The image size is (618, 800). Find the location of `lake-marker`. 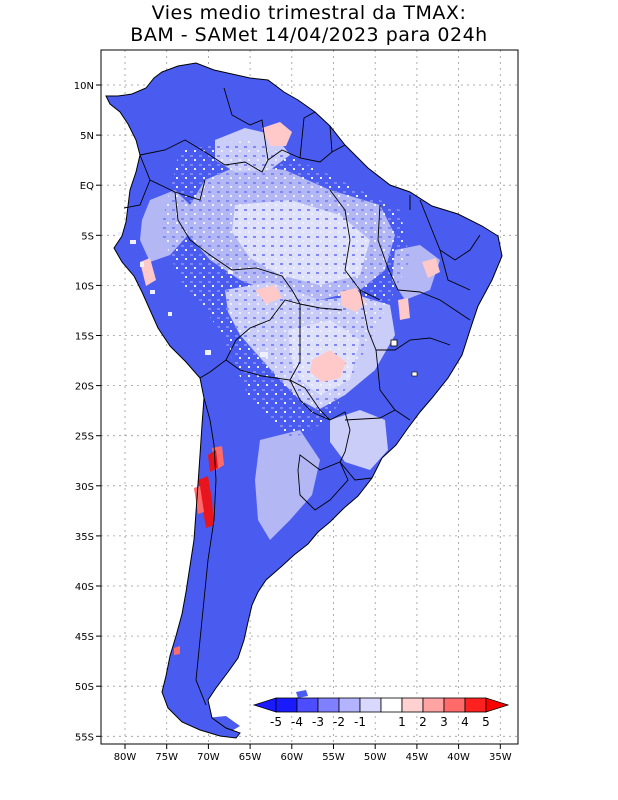

lake-marker is located at coordinates (394, 343).